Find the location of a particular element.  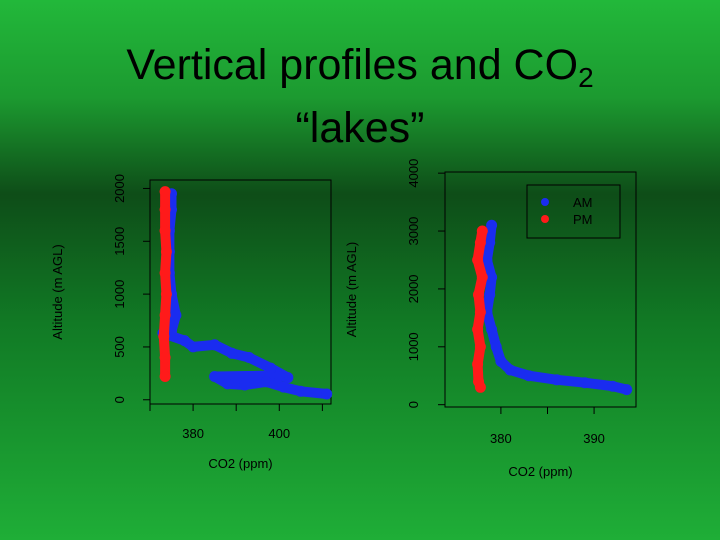

x-tick-label: 400 is located at coordinates (279, 433).